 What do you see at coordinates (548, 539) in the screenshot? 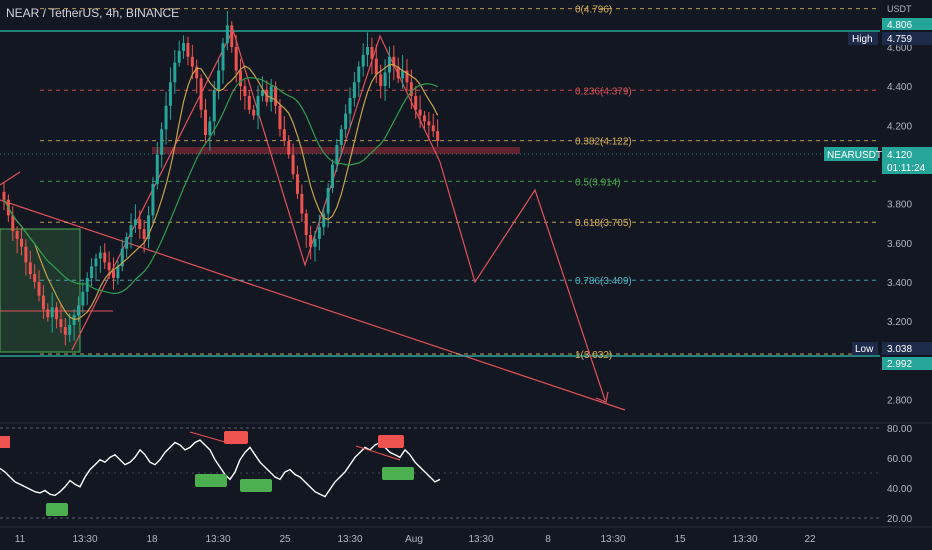
I see `time-tick-label: 8` at bounding box center [548, 539].